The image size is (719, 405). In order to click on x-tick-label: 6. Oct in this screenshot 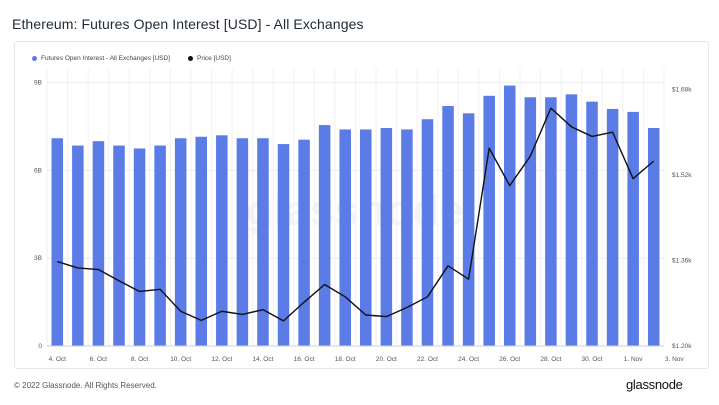, I will do `click(99, 359)`.